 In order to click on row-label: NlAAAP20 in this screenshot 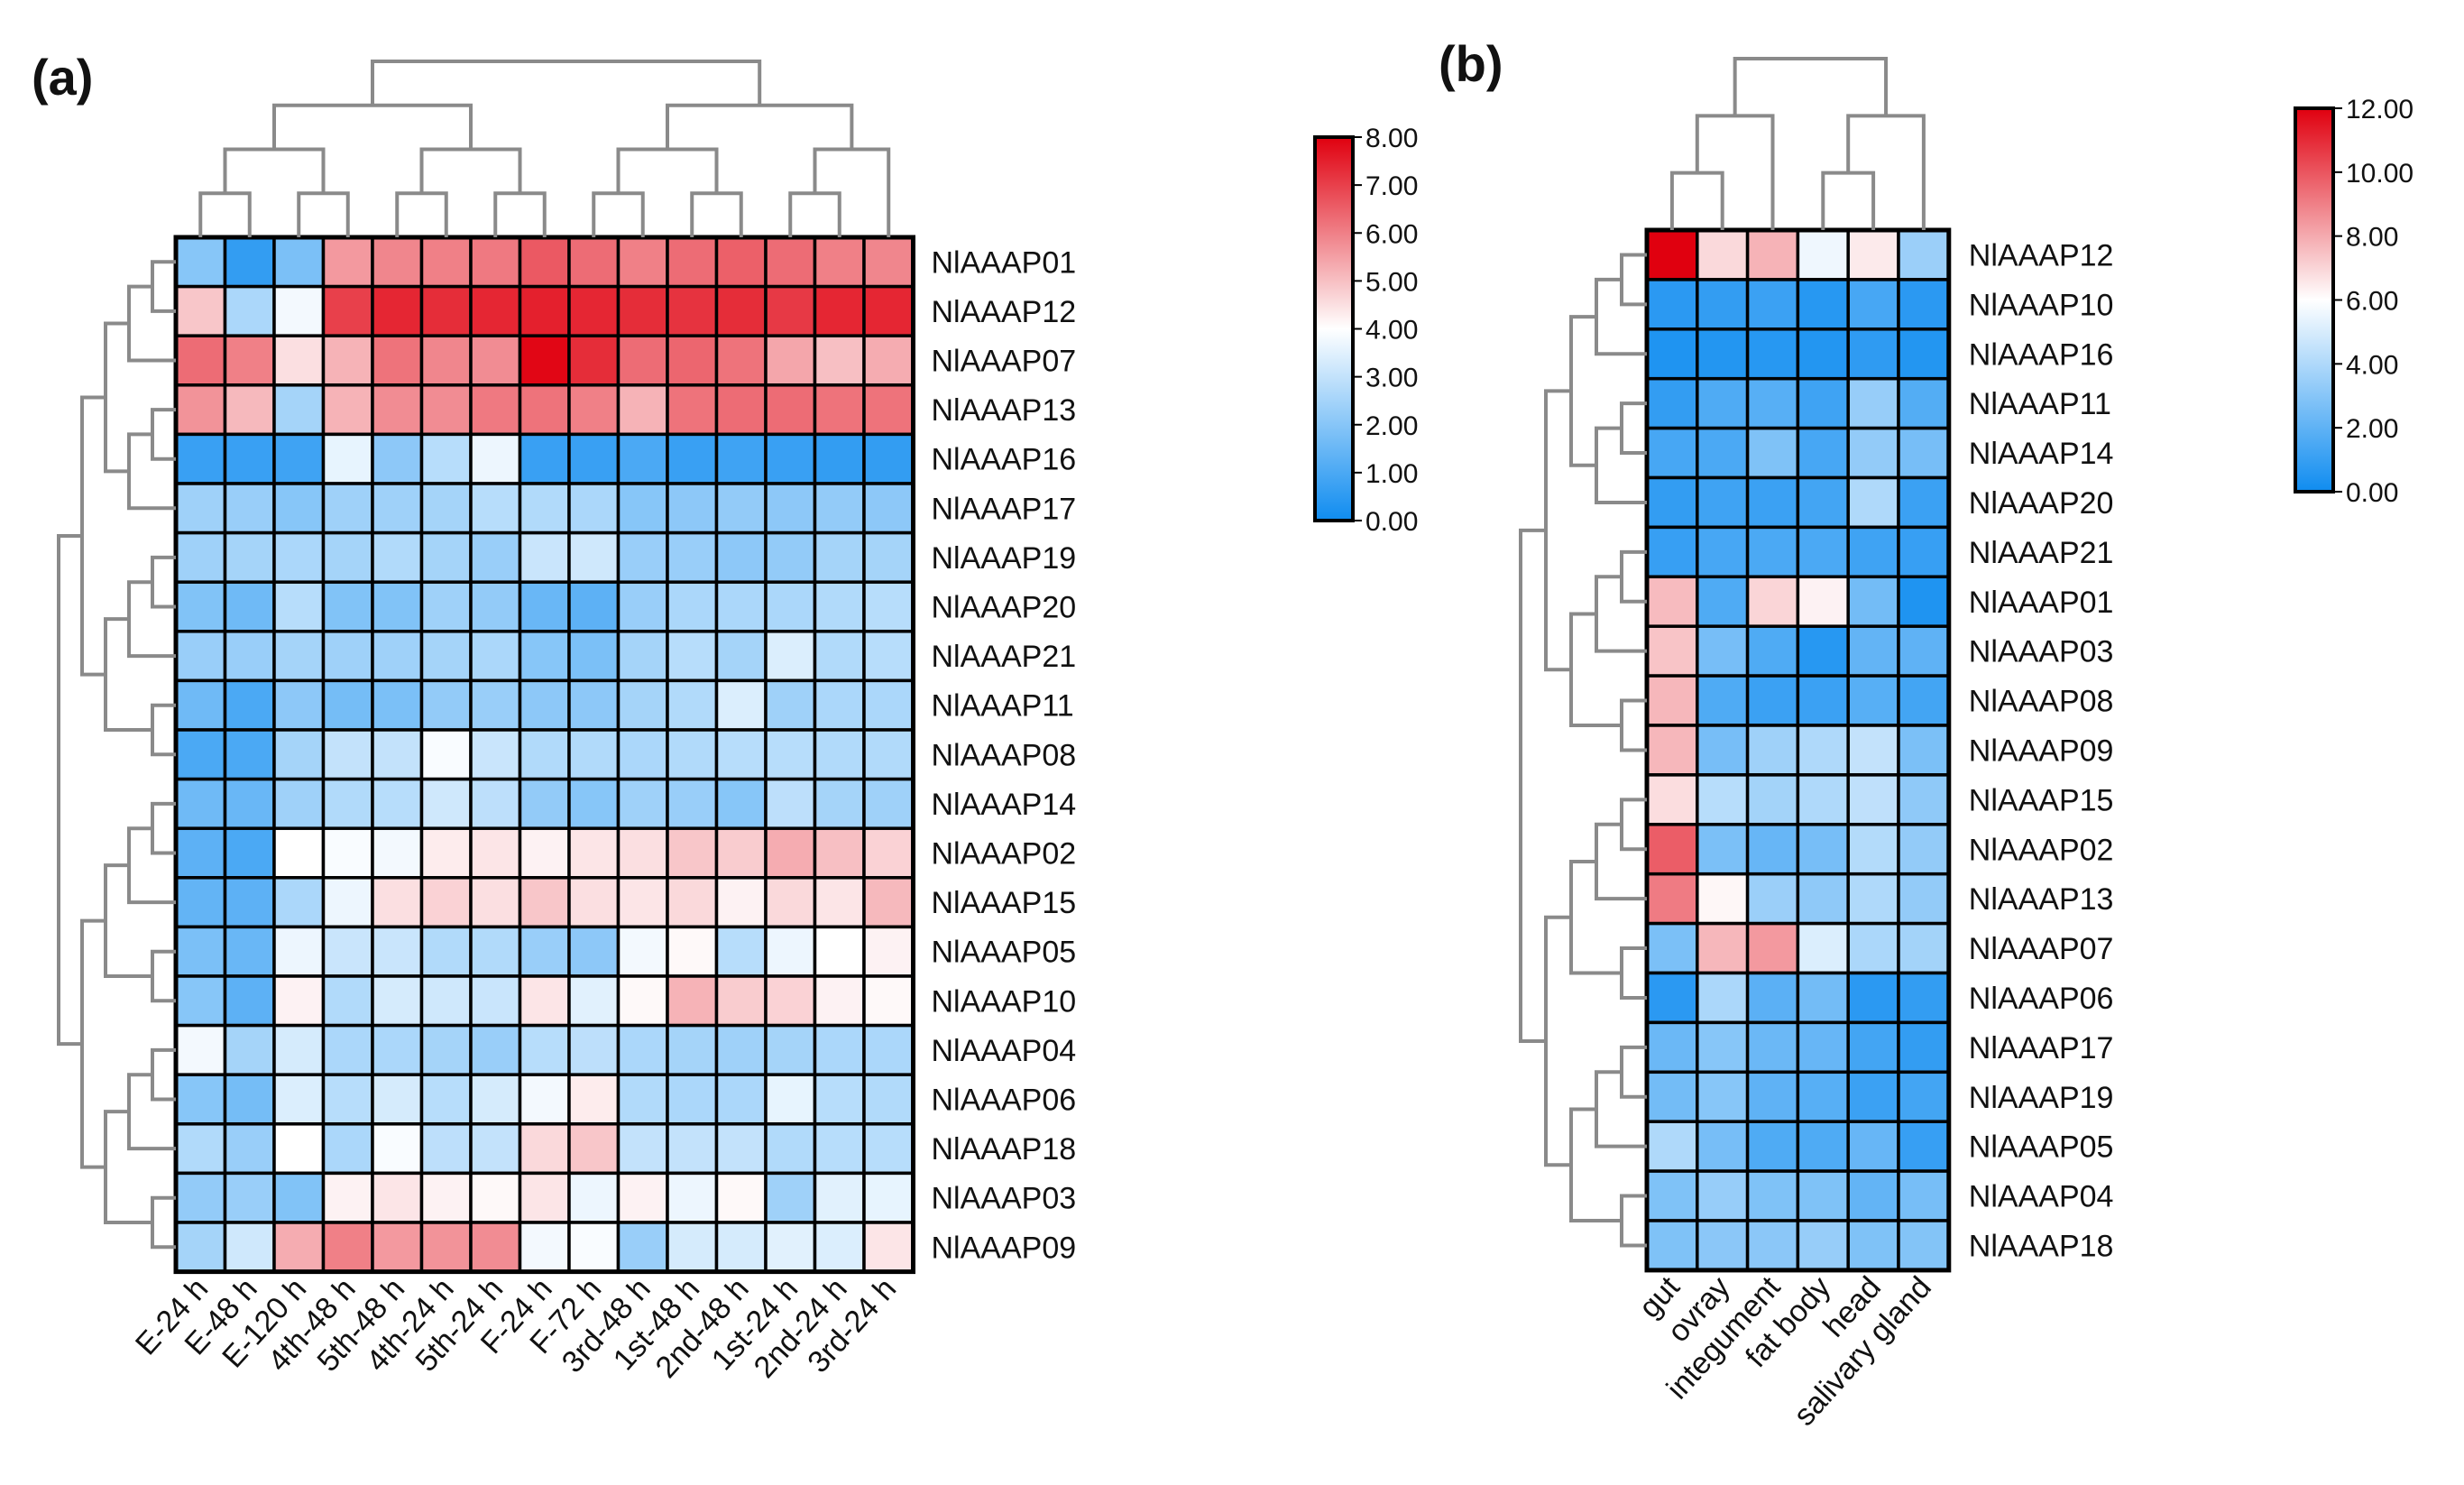, I will do `click(2042, 503)`.